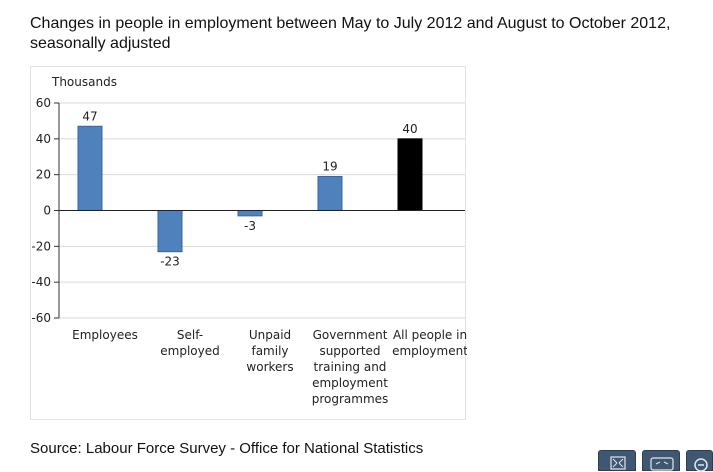 Image resolution: width=713 pixels, height=472 pixels. Describe the element at coordinates (349, 351) in the screenshot. I see `category-label: supported` at that location.